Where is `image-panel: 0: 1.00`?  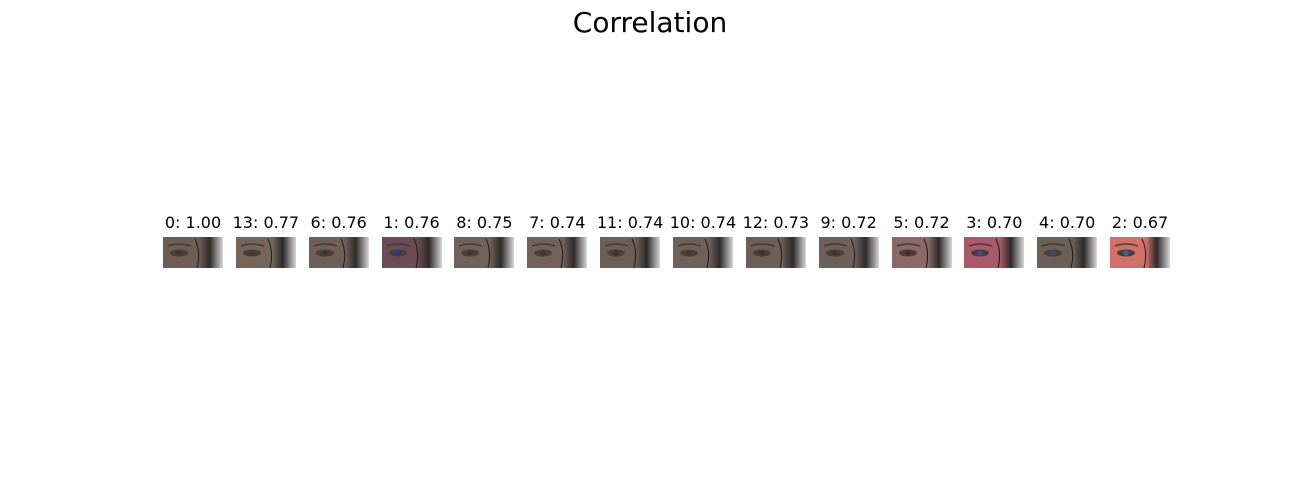
image-panel: 0: 1.00 is located at coordinates (193, 242).